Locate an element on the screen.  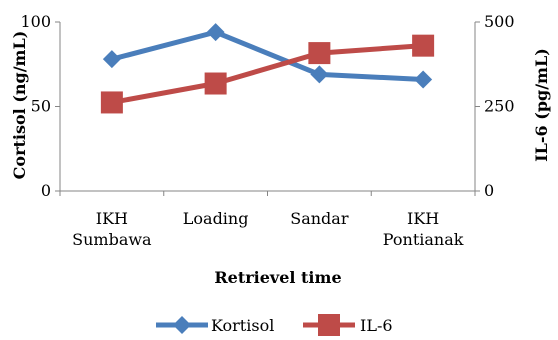
legend: Kortisol IL-6 is located at coordinates (274, 325).